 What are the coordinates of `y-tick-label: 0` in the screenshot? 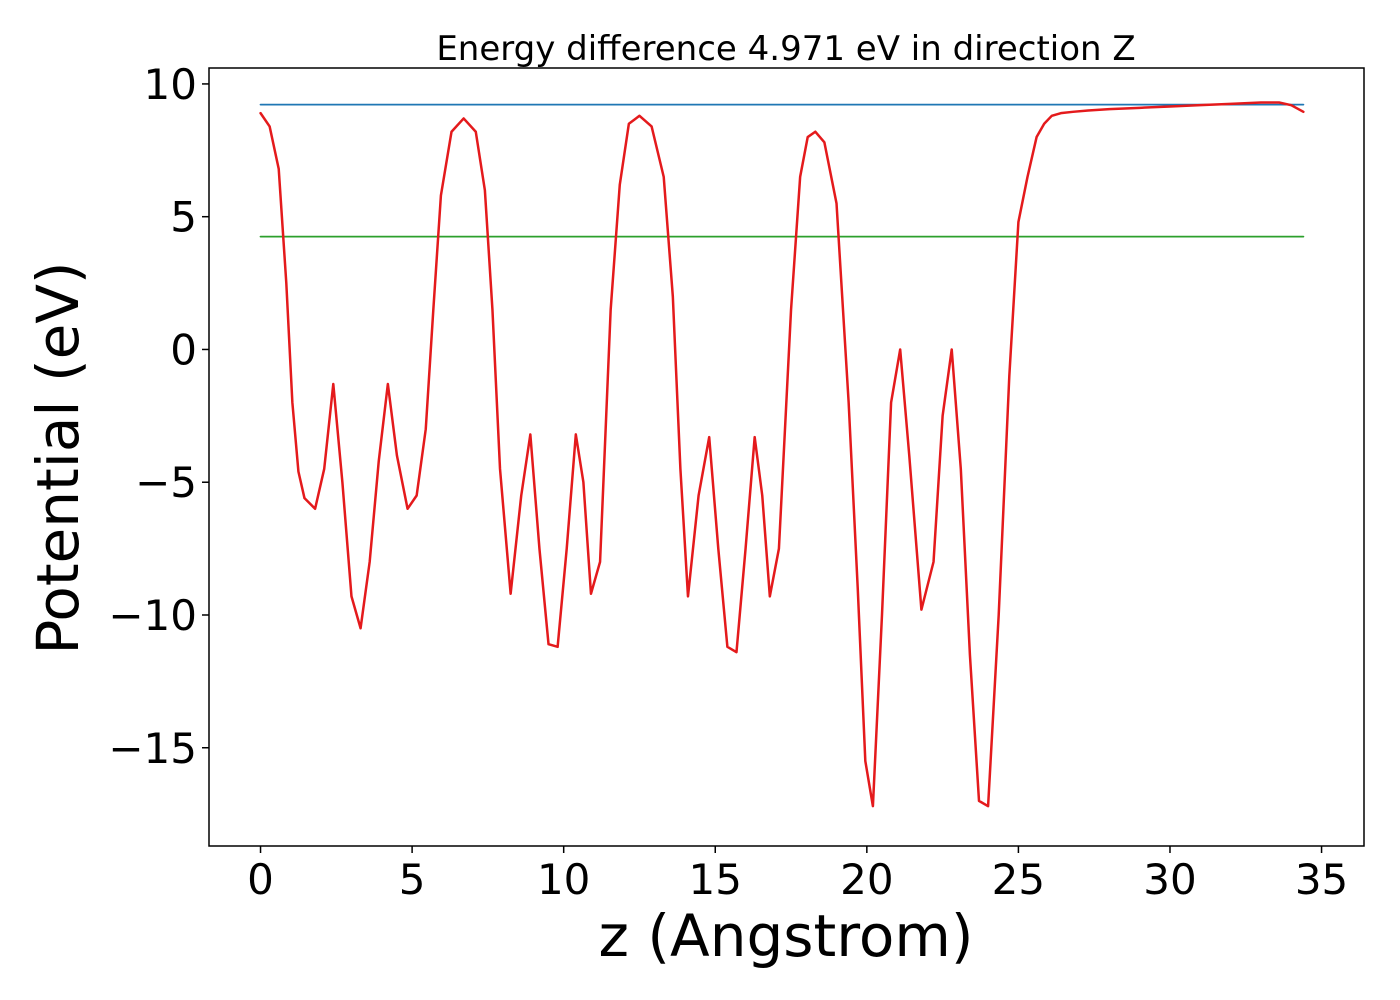 It's located at (183, 349).